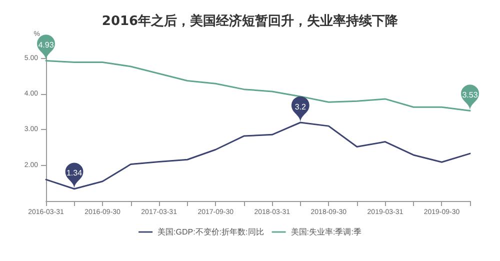 Image resolution: width=500 pixels, height=261 pixels. Describe the element at coordinates (300, 107) in the screenshot. I see `data-label: 3.2` at that location.